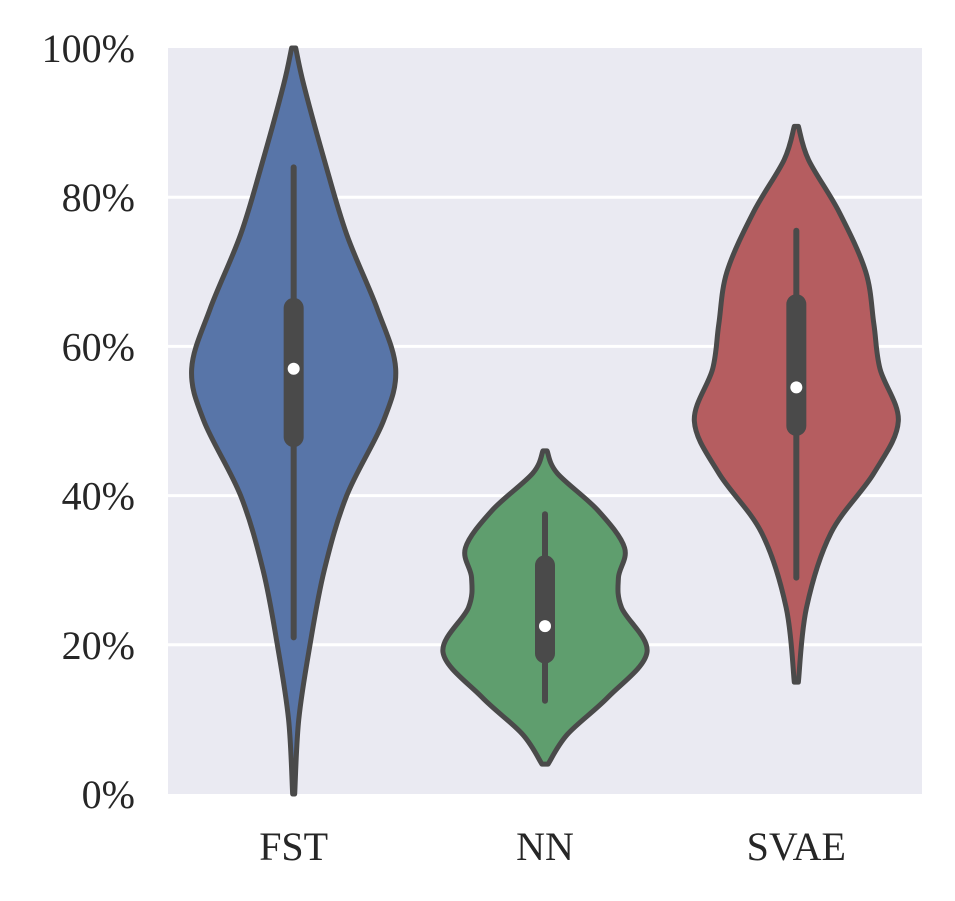 The image size is (955, 901). I want to click on y-tick-label: 40%, so click(98, 496).